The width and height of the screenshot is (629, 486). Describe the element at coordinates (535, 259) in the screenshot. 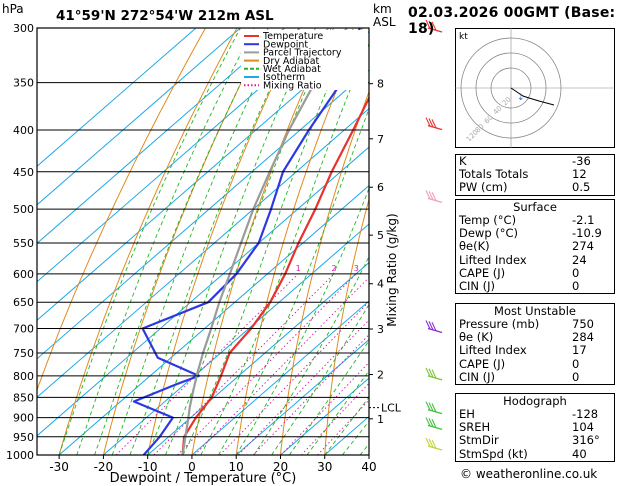

I see `surface-row: Lifted Index 24` at that location.